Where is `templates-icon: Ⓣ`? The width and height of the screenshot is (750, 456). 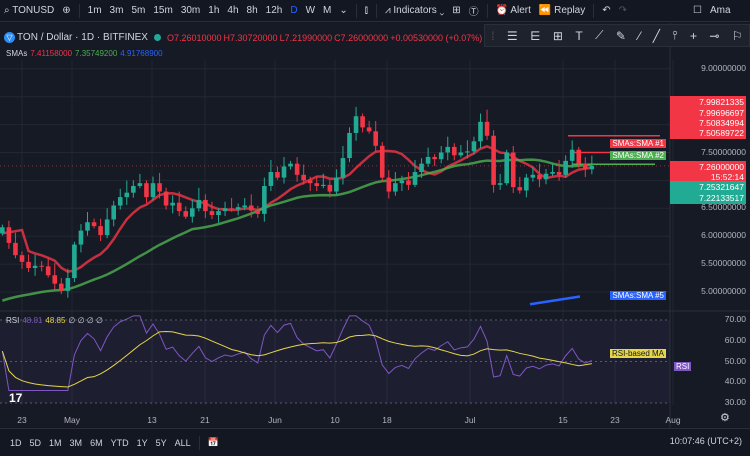 templates-icon: Ⓣ is located at coordinates (473, 12).